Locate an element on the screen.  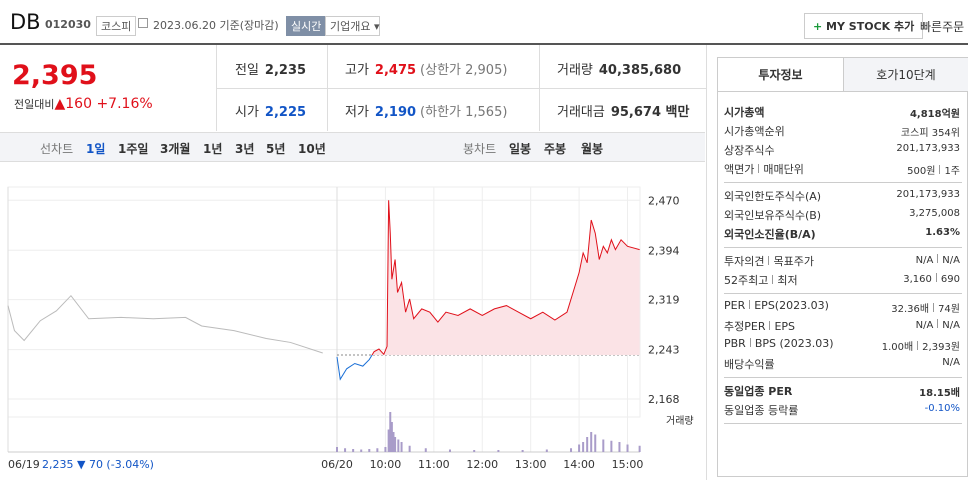
info-value: -0.10% is located at coordinates (942, 408).